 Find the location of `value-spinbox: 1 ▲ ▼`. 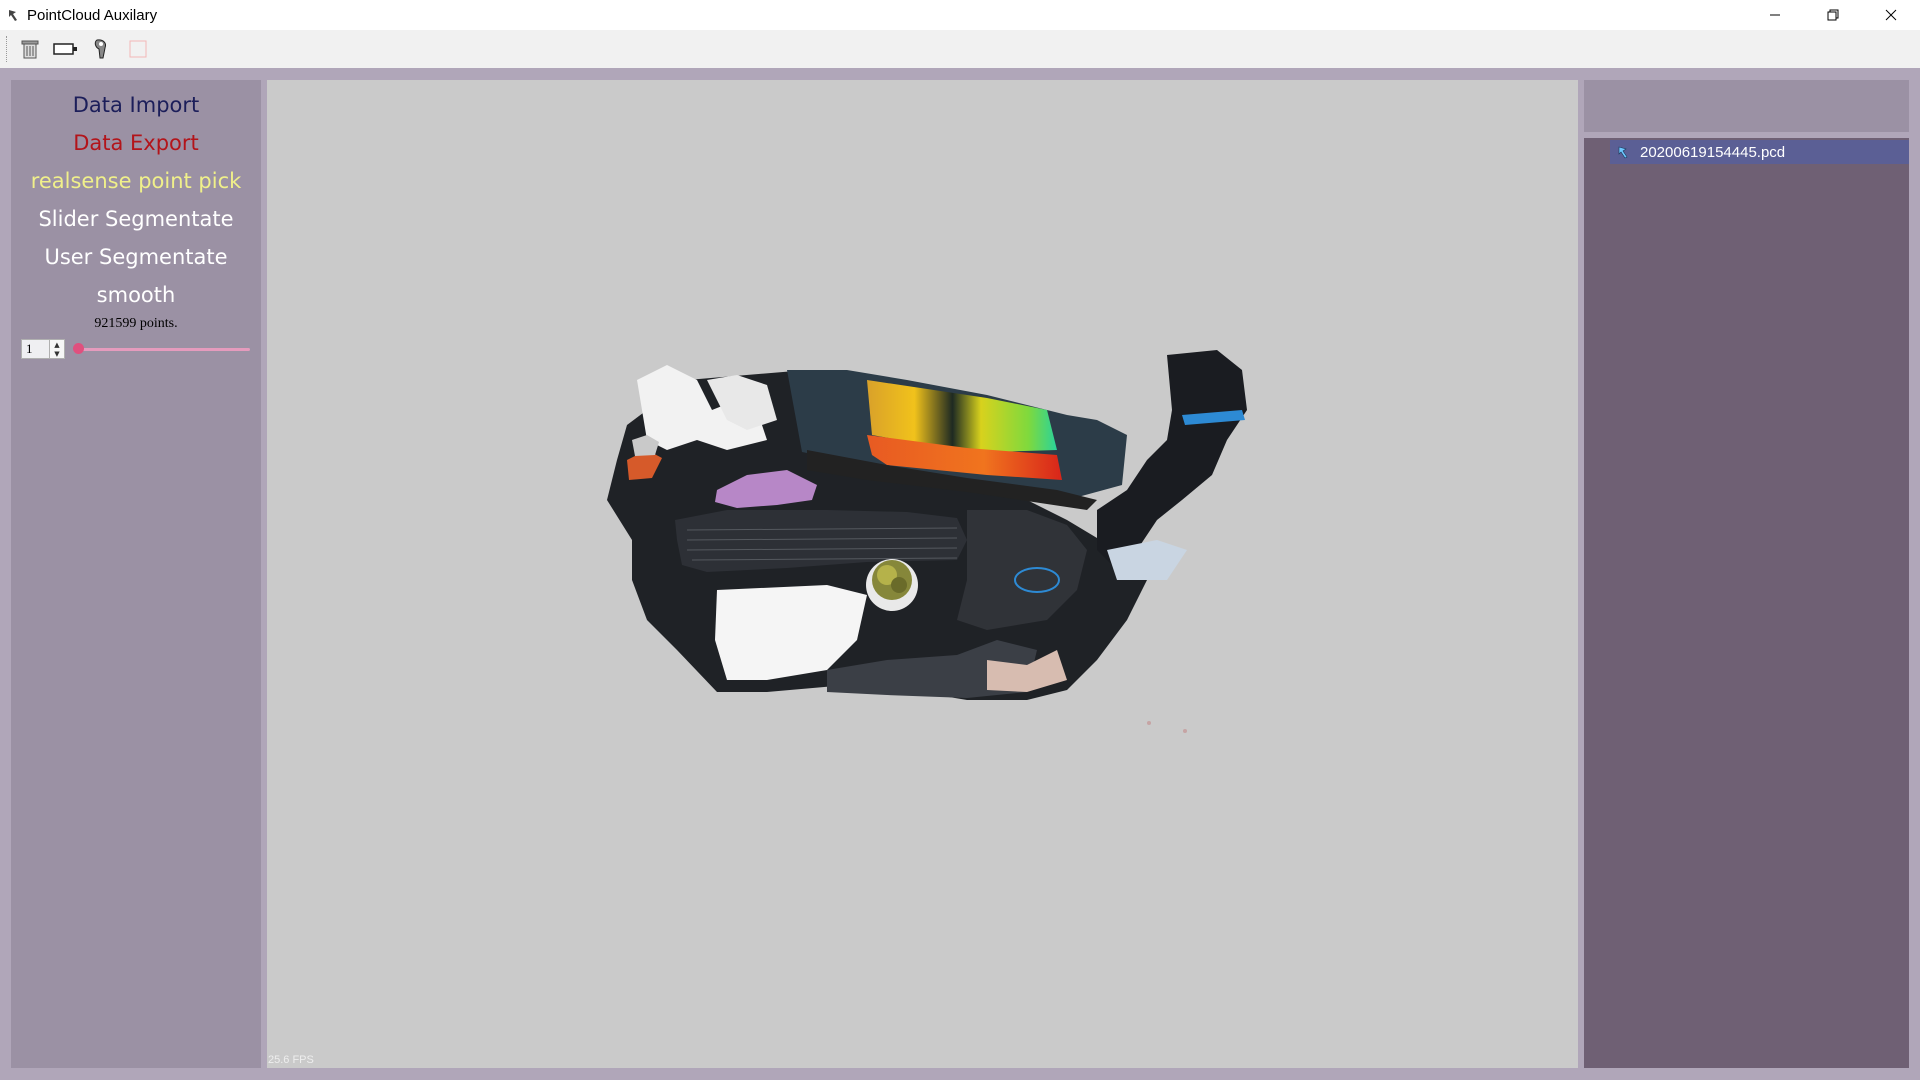

value-spinbox: 1 ▲ ▼ is located at coordinates (43, 349).